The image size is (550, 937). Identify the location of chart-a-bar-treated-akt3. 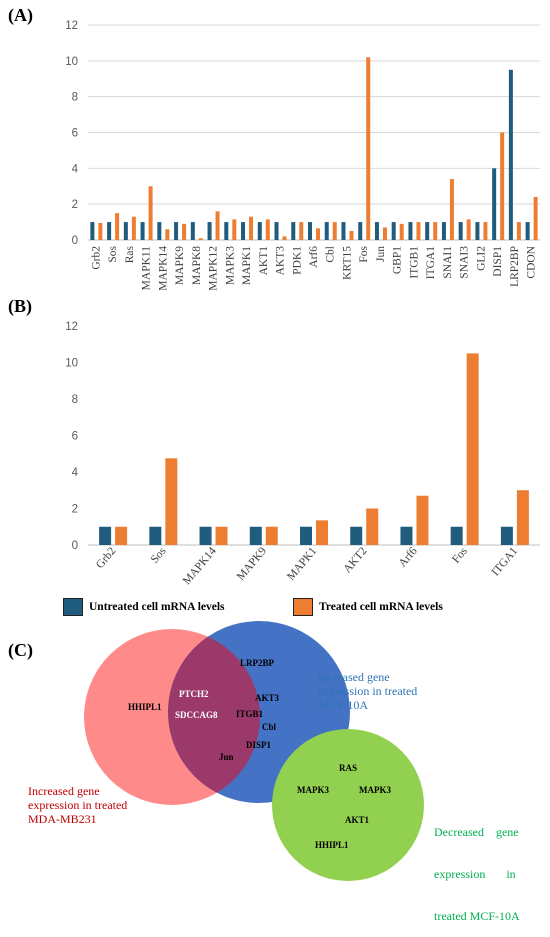
(284, 238).